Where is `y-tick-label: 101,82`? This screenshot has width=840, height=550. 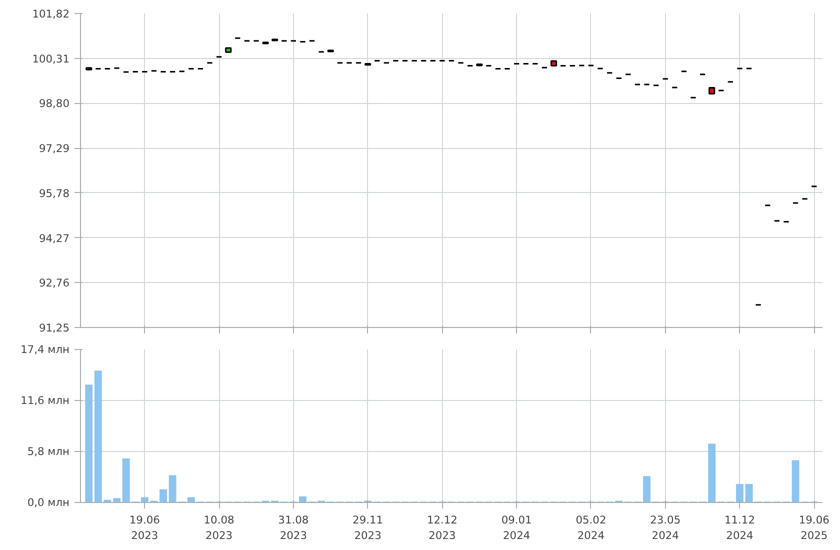 y-tick-label: 101,82 is located at coordinates (51, 14).